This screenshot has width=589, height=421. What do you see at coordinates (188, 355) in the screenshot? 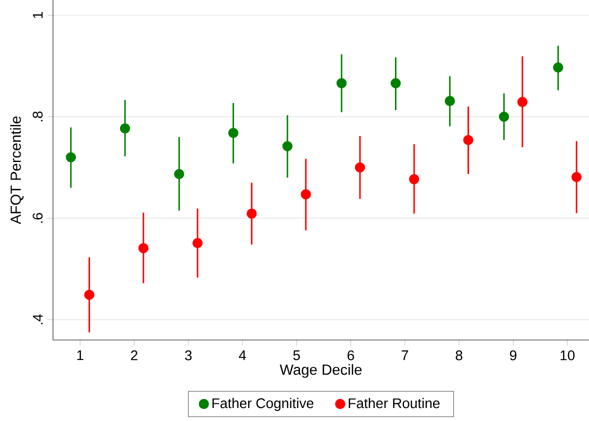
I see `x-tick-label: 3` at bounding box center [188, 355].